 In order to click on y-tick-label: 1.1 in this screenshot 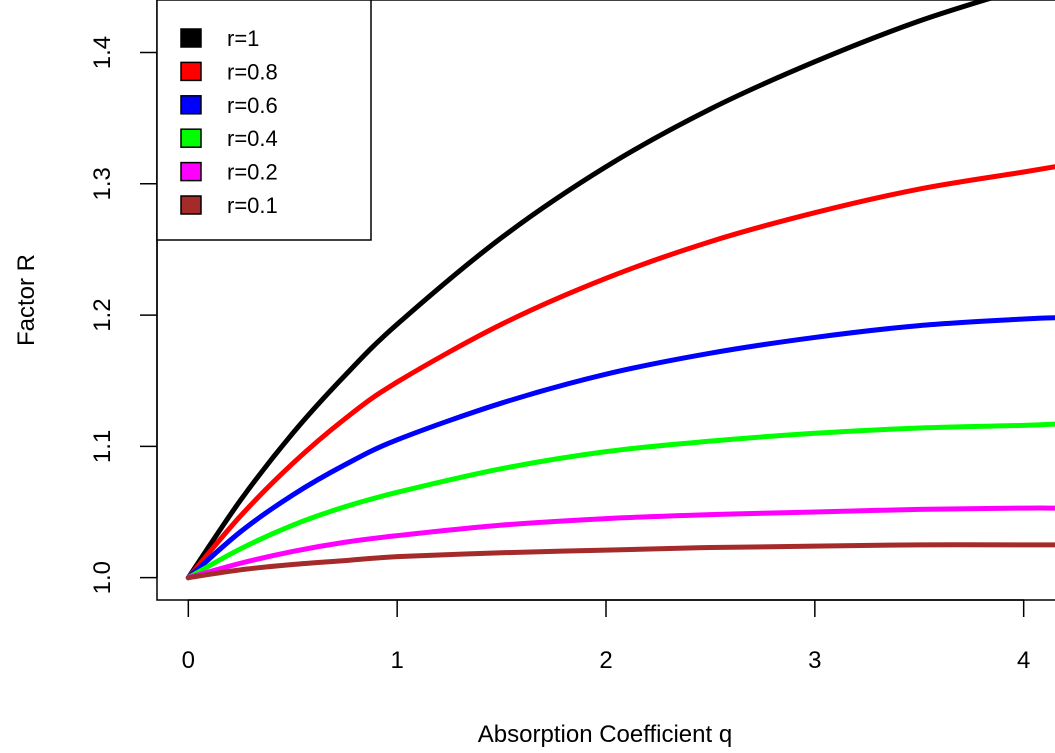, I will do `click(102, 446)`.